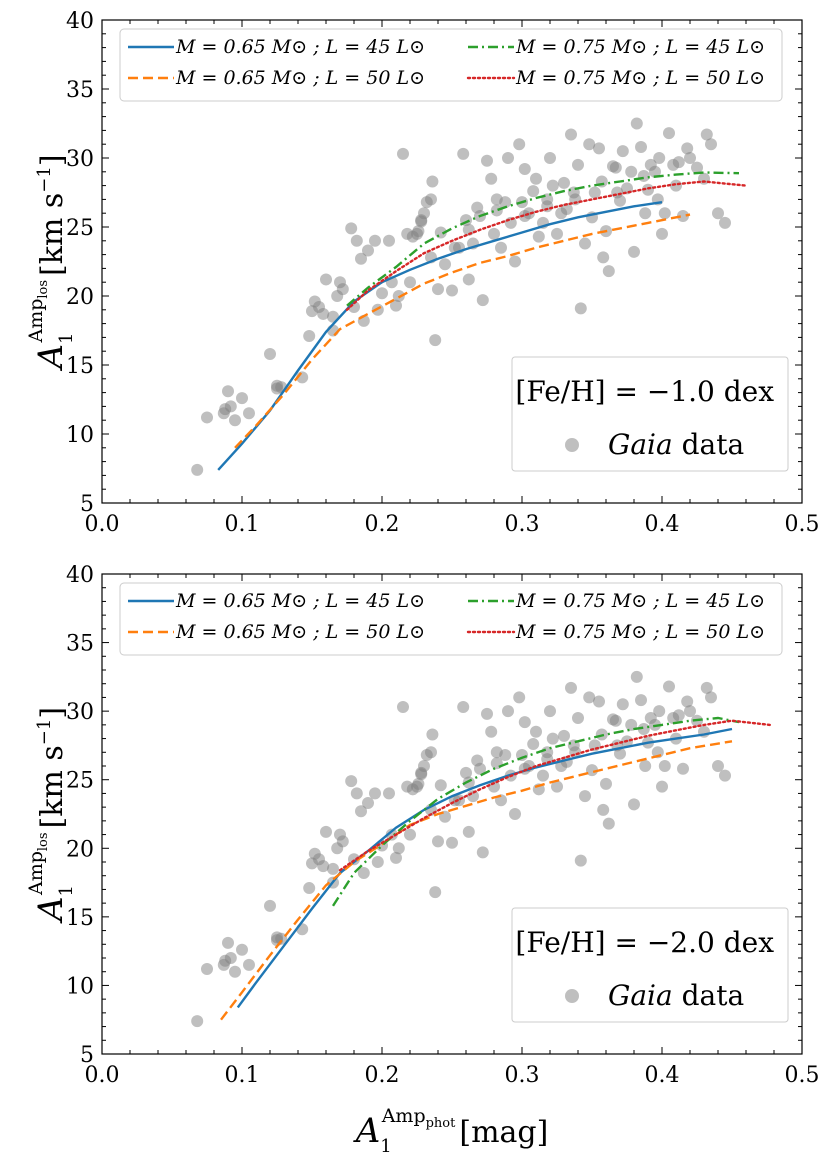 Image resolution: width=830 pixels, height=1163 pixels. Describe the element at coordinates (300, 632) in the screenshot. I see `legend-label-1: M = 0.65 M⊙ ; L = 50 L⊙` at that location.